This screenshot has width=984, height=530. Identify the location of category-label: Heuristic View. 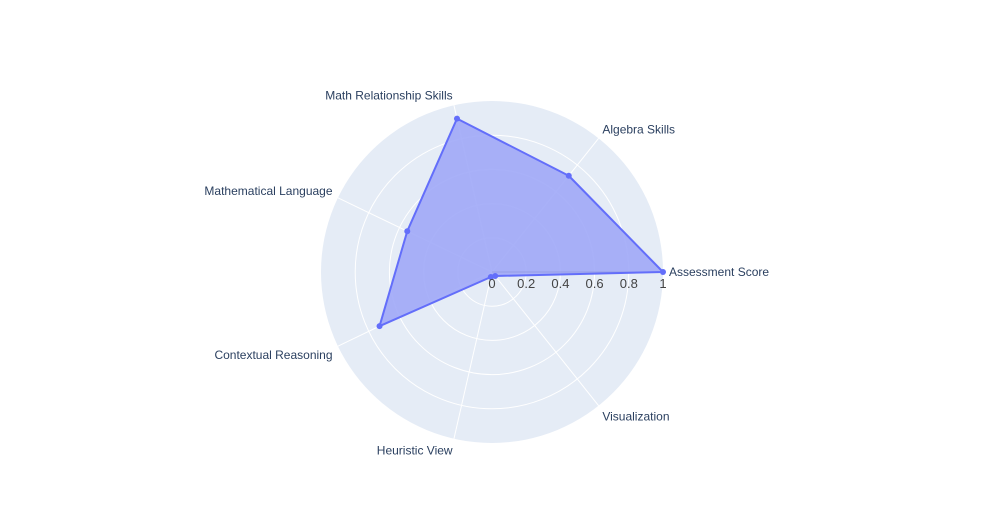
(415, 451).